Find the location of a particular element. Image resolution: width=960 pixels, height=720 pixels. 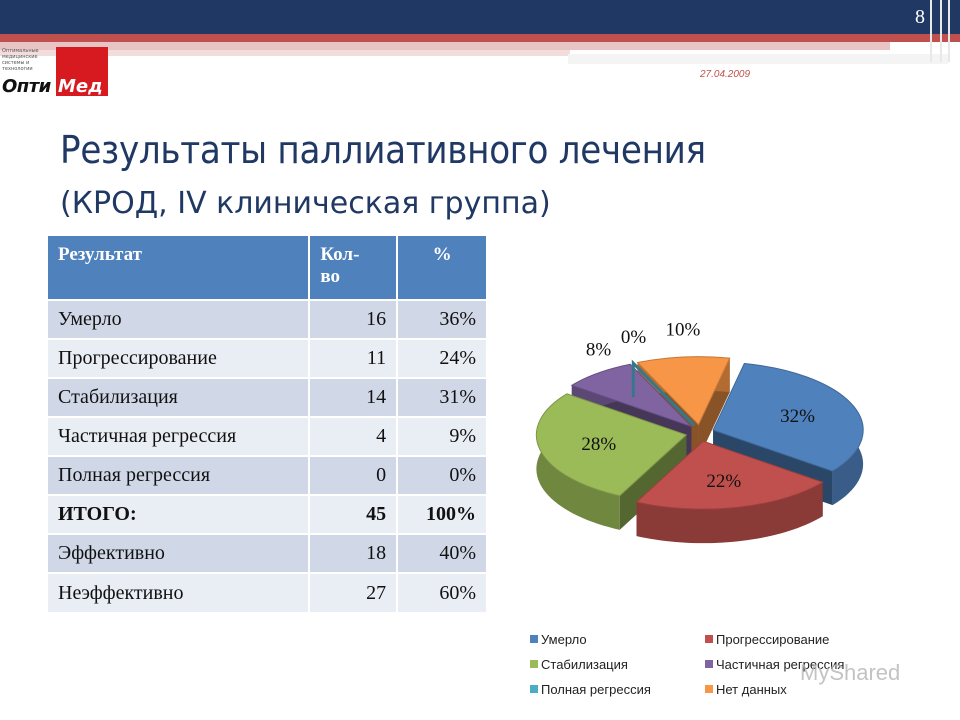

row-percent: 24% is located at coordinates (442, 358).